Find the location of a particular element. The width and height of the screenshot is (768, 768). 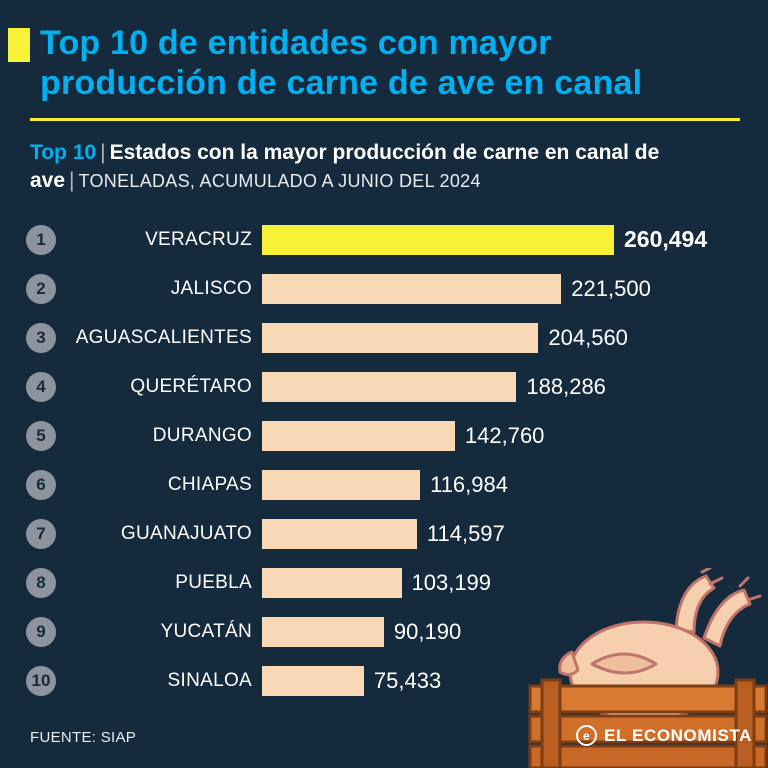

rank-badge: 10 is located at coordinates (41, 680).